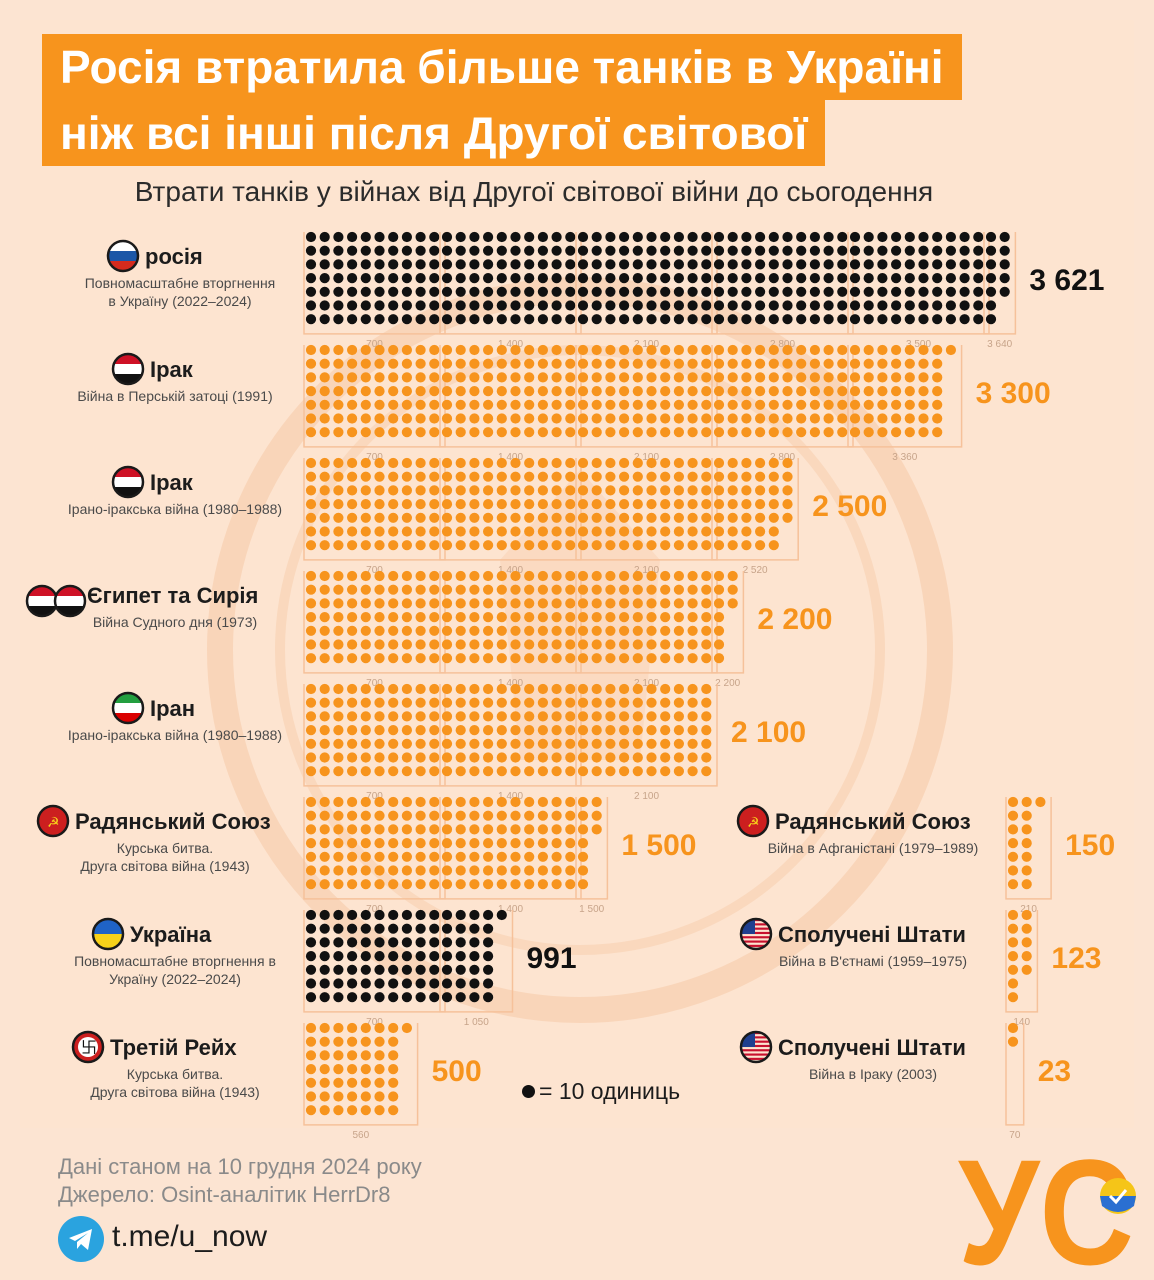  I want to click on tick-label: 2 800, so click(782, 457).